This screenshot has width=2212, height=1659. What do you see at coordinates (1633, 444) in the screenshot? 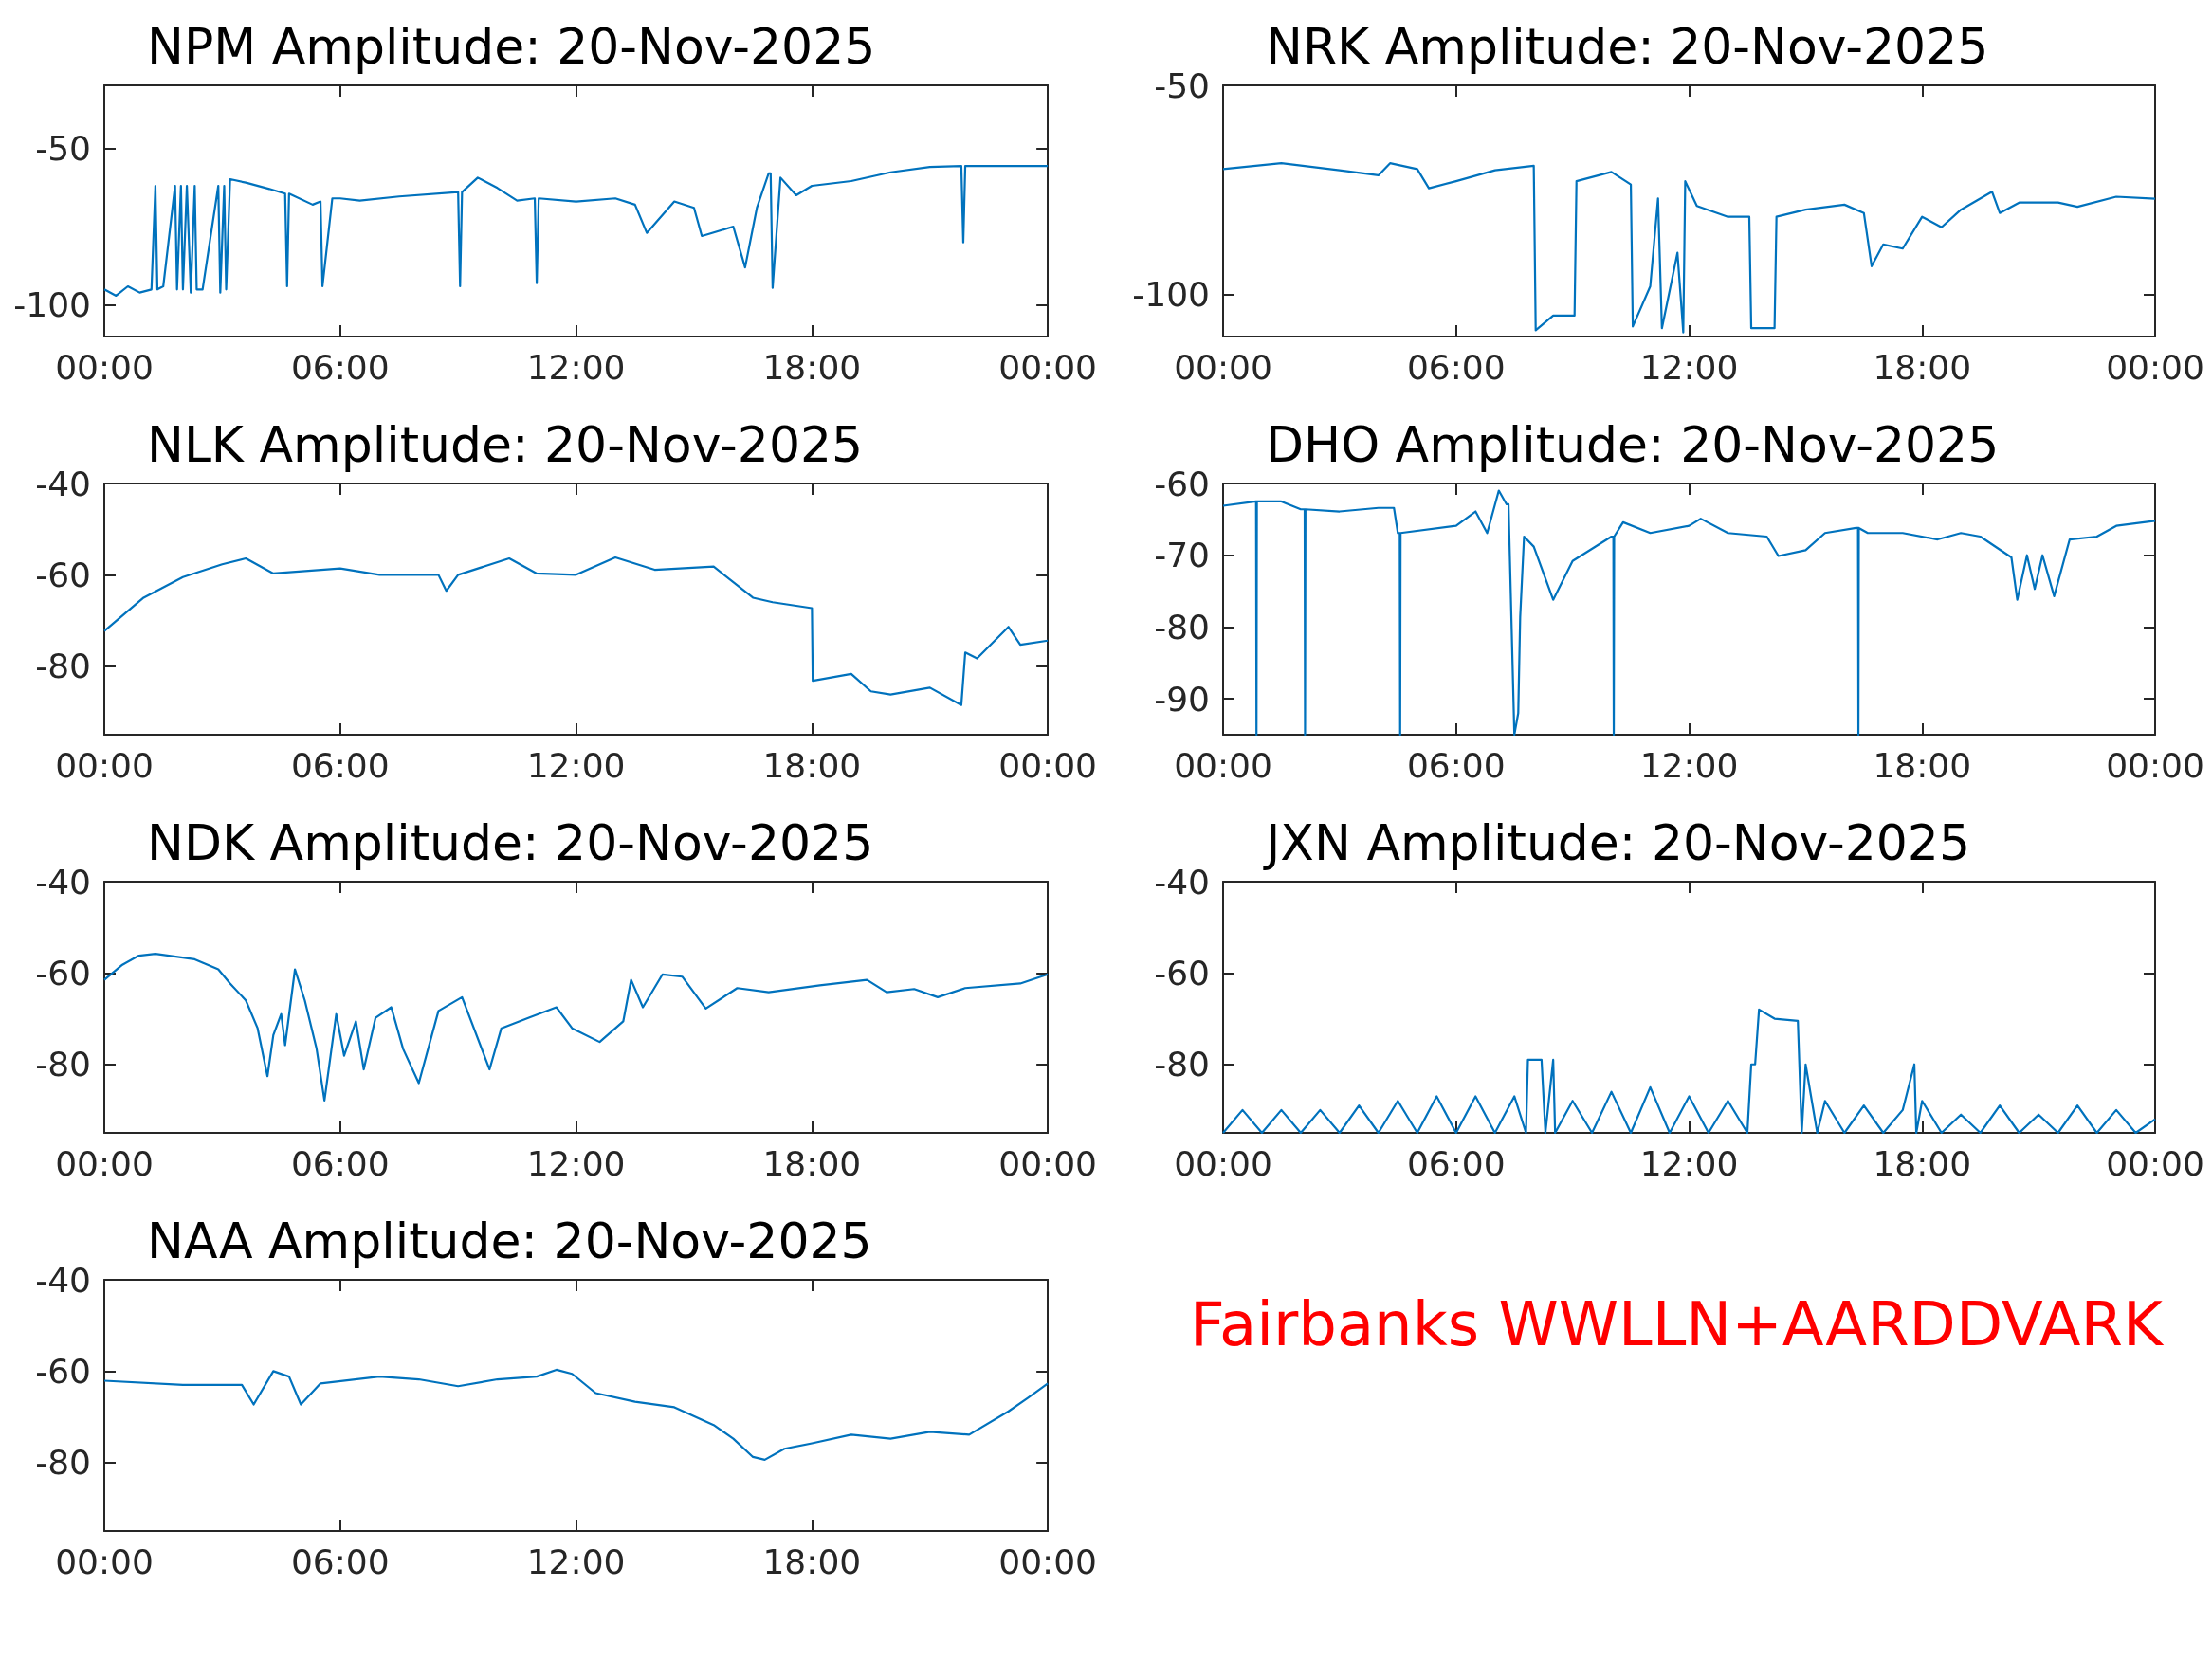
I see `chart-title: DHO Amplitude: 20-Nov-2025` at bounding box center [1633, 444].